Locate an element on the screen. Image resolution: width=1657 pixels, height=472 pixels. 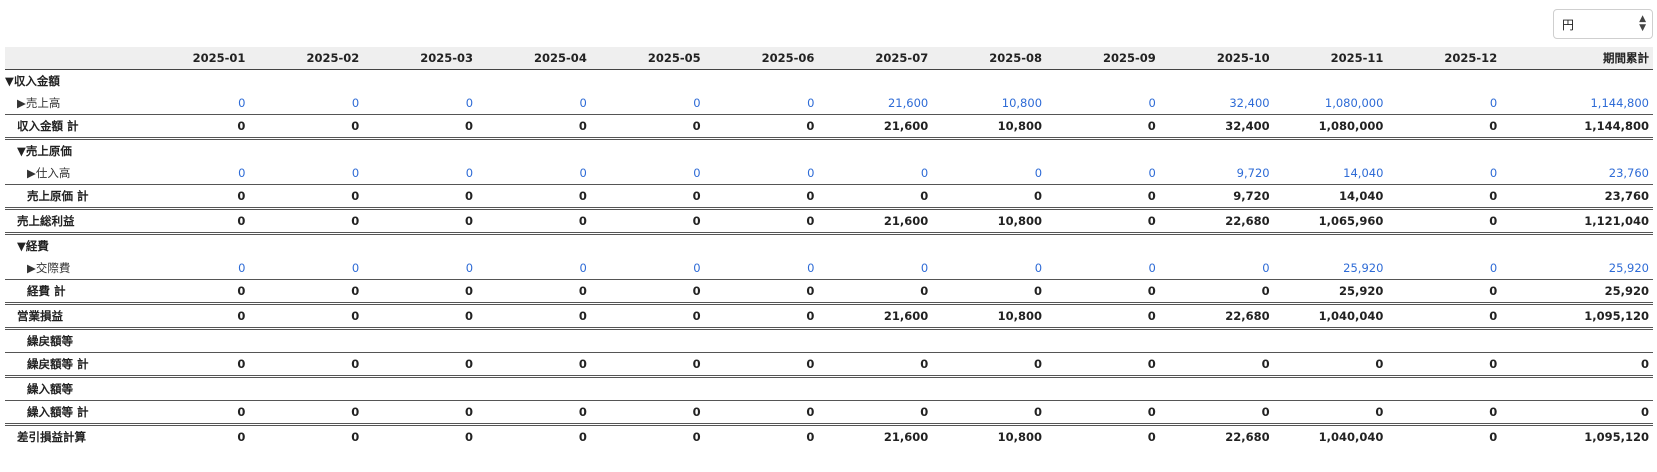
row-label: ▶交際費 is located at coordinates (49, 268).